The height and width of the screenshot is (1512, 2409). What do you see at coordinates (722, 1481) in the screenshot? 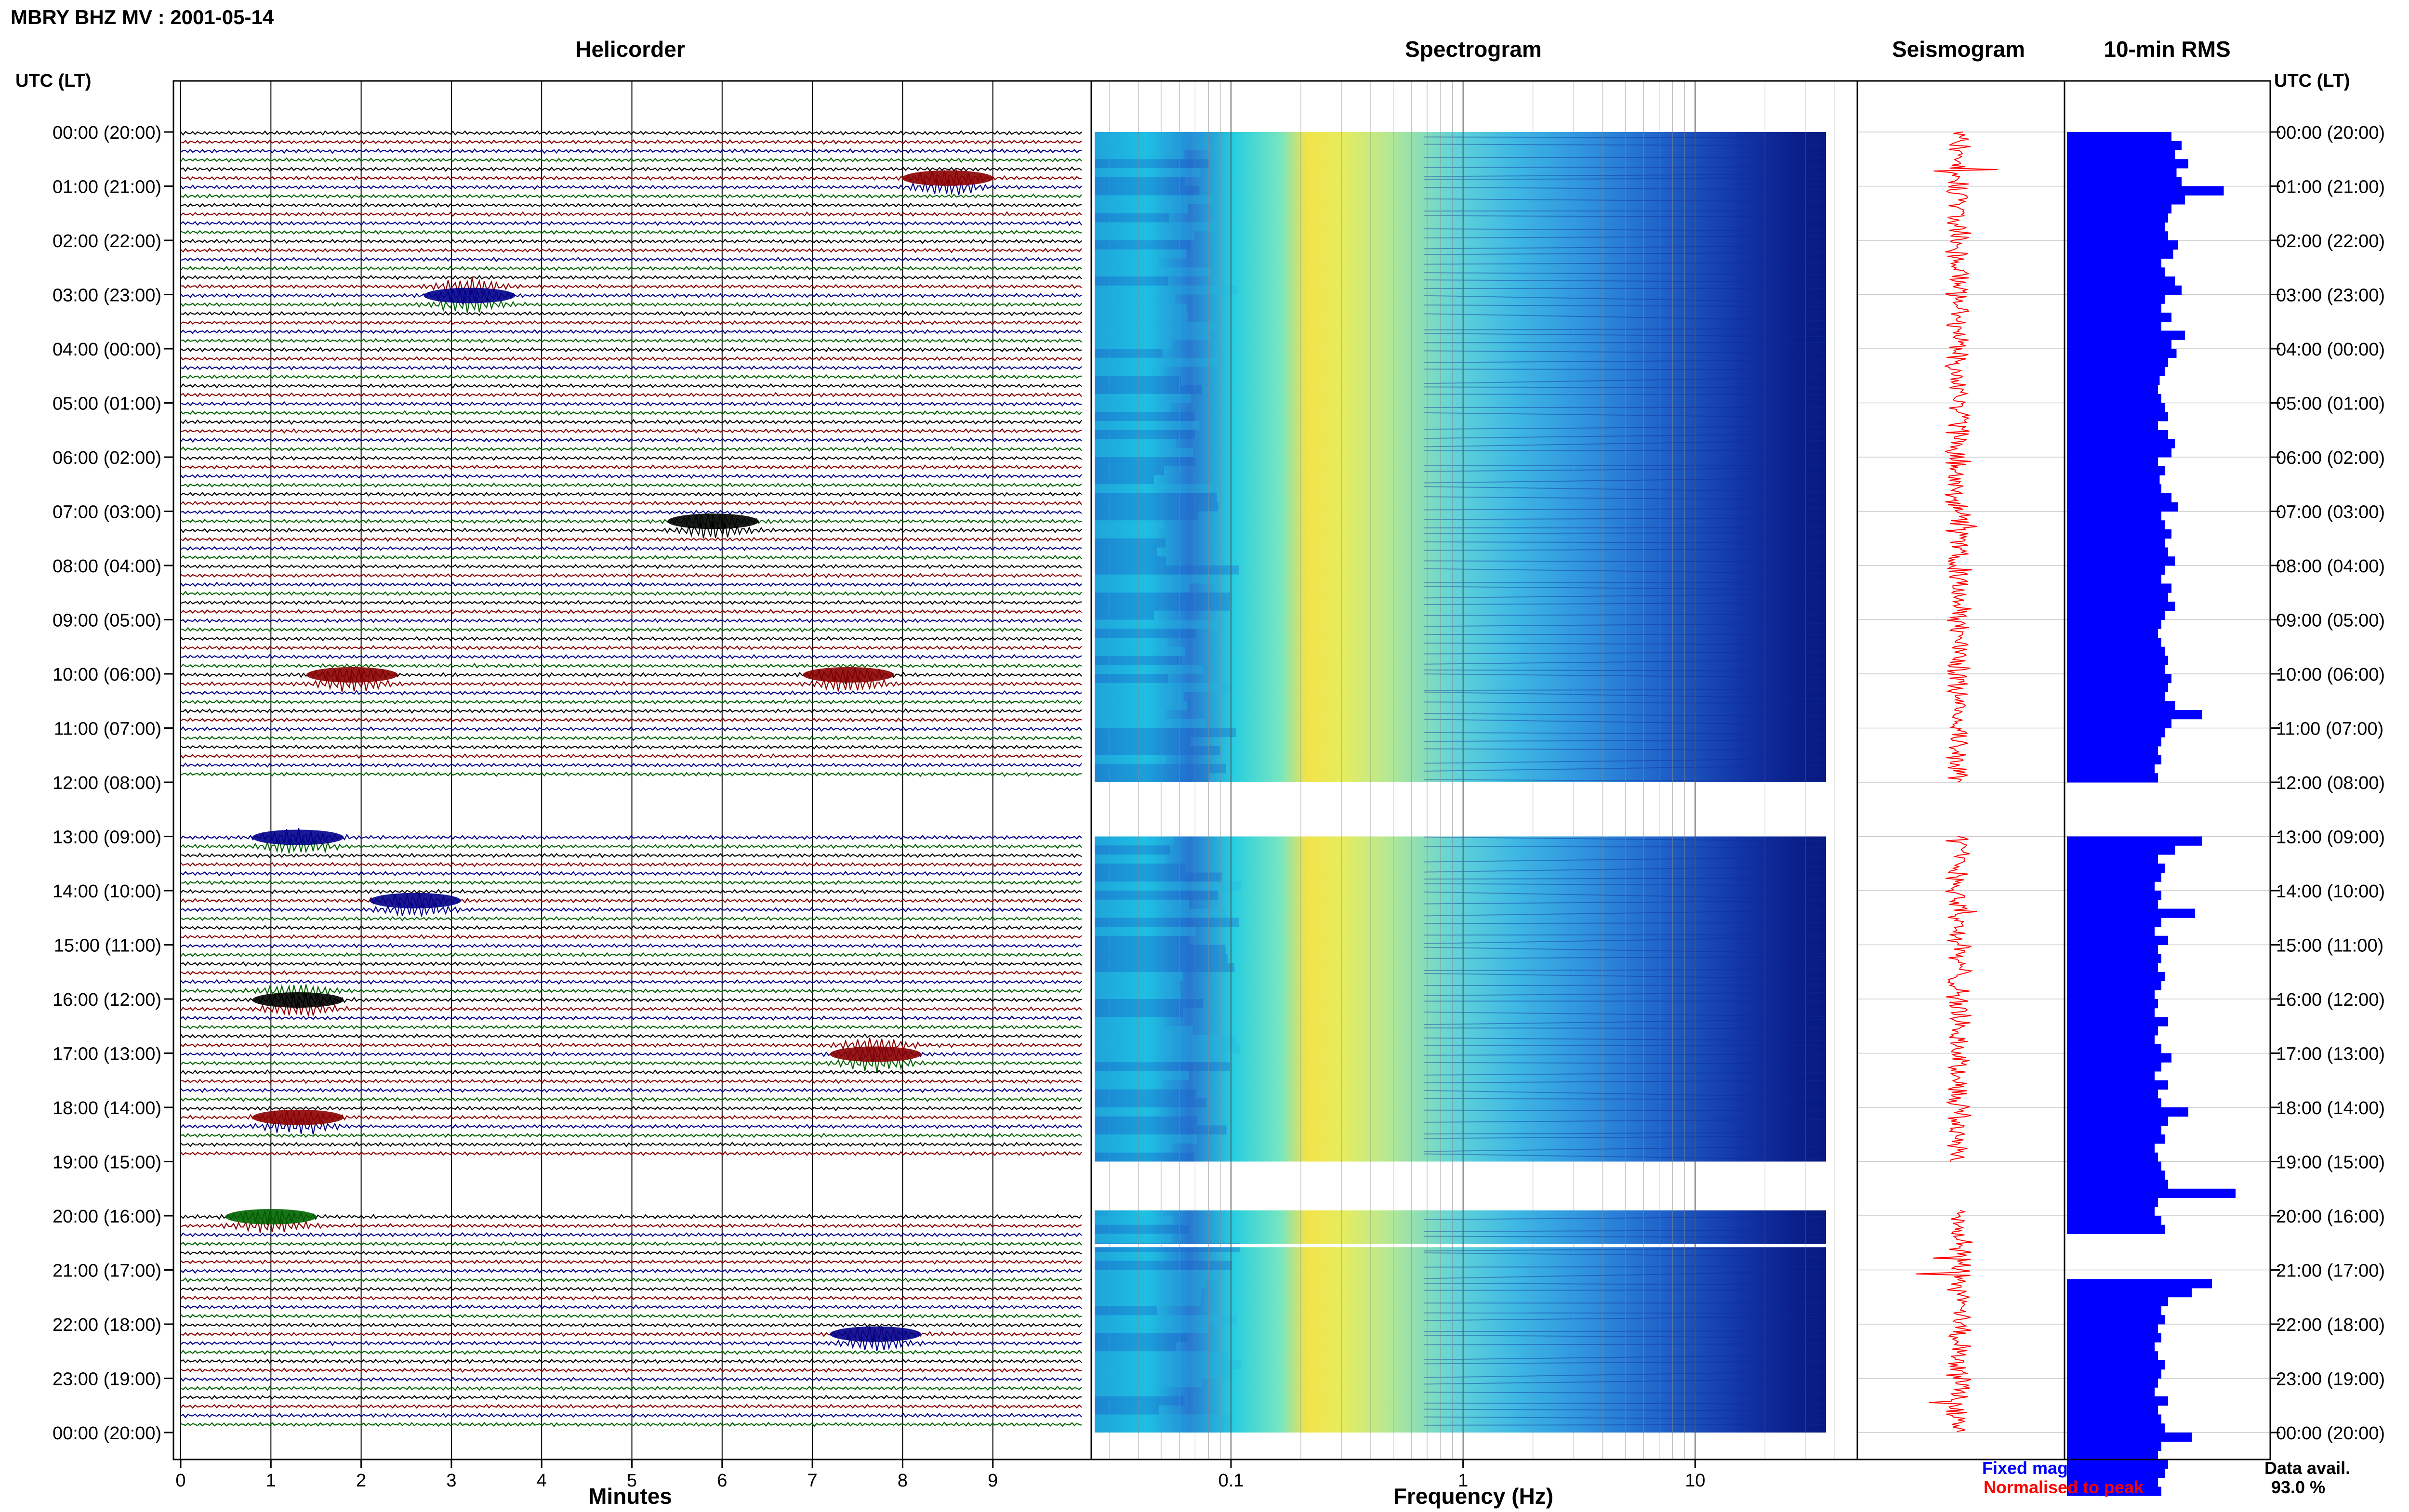
I see `minutes-tick-label: 6` at bounding box center [722, 1481].